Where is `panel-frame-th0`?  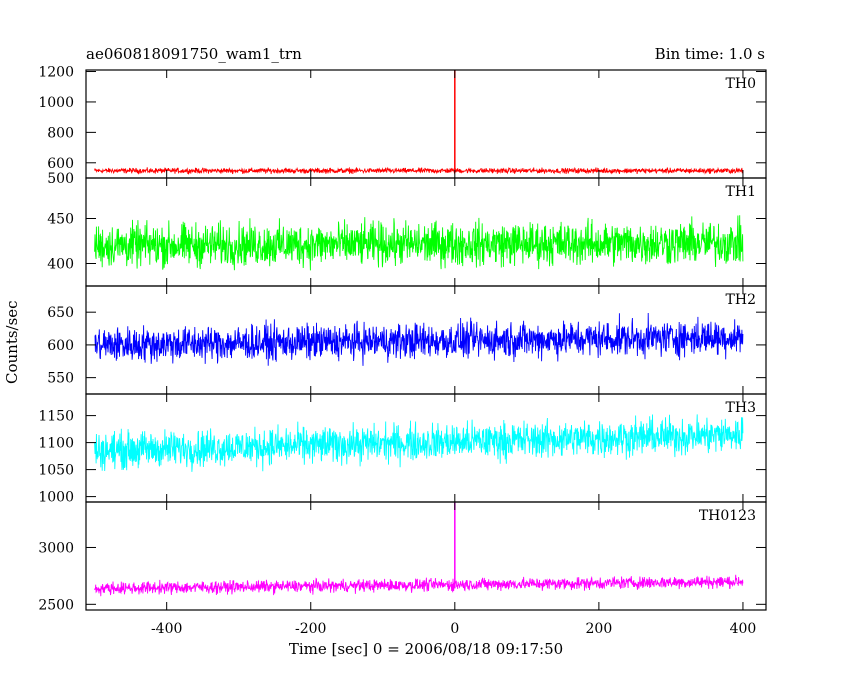 panel-frame-th0 is located at coordinates (426, 124).